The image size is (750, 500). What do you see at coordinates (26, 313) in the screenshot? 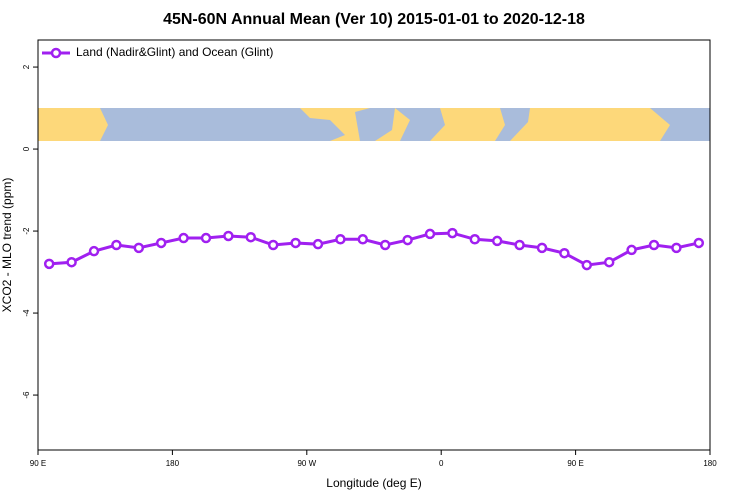
I see `y-tick-label: -4` at bounding box center [26, 313].